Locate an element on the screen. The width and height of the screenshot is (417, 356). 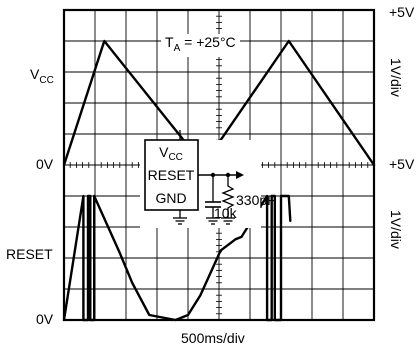
pin-name: GND is located at coordinates (170, 198).